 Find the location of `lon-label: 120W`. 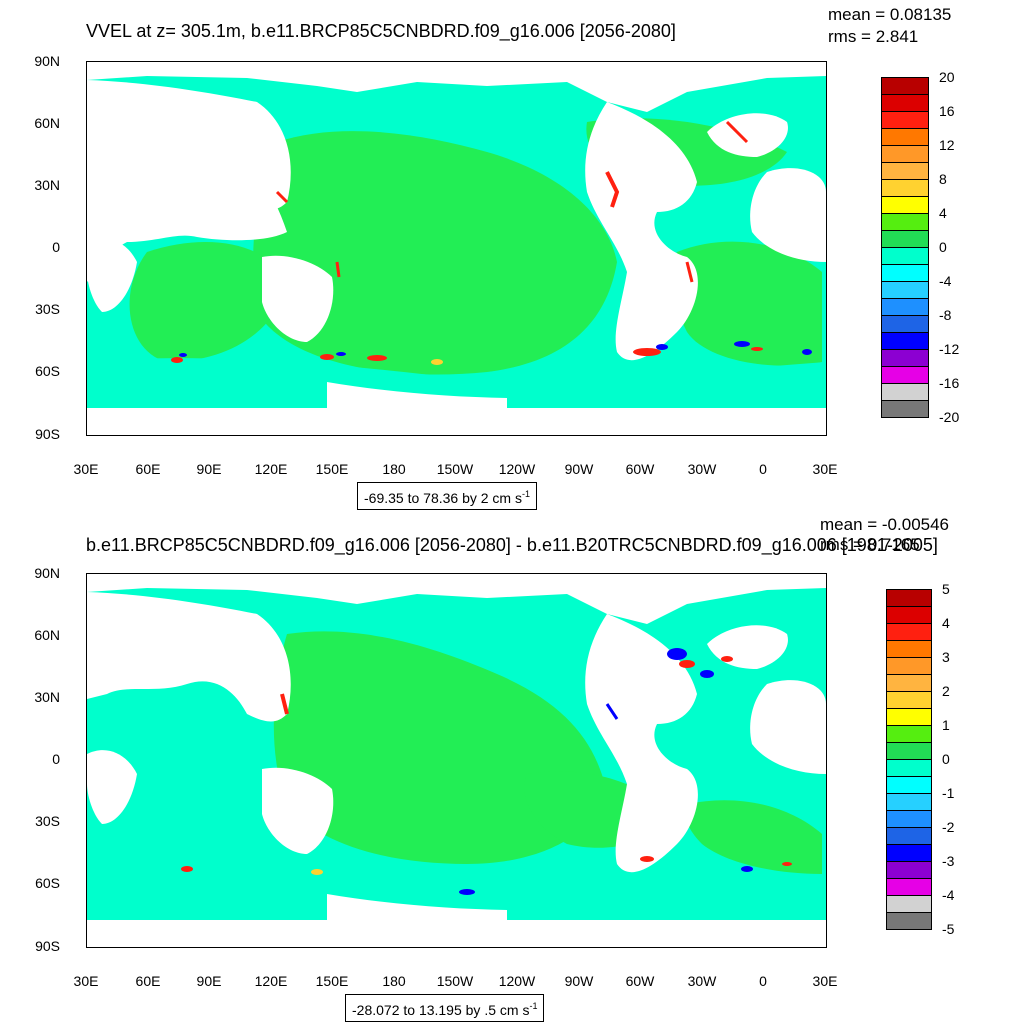

lon-label: 120W is located at coordinates (517, 981).